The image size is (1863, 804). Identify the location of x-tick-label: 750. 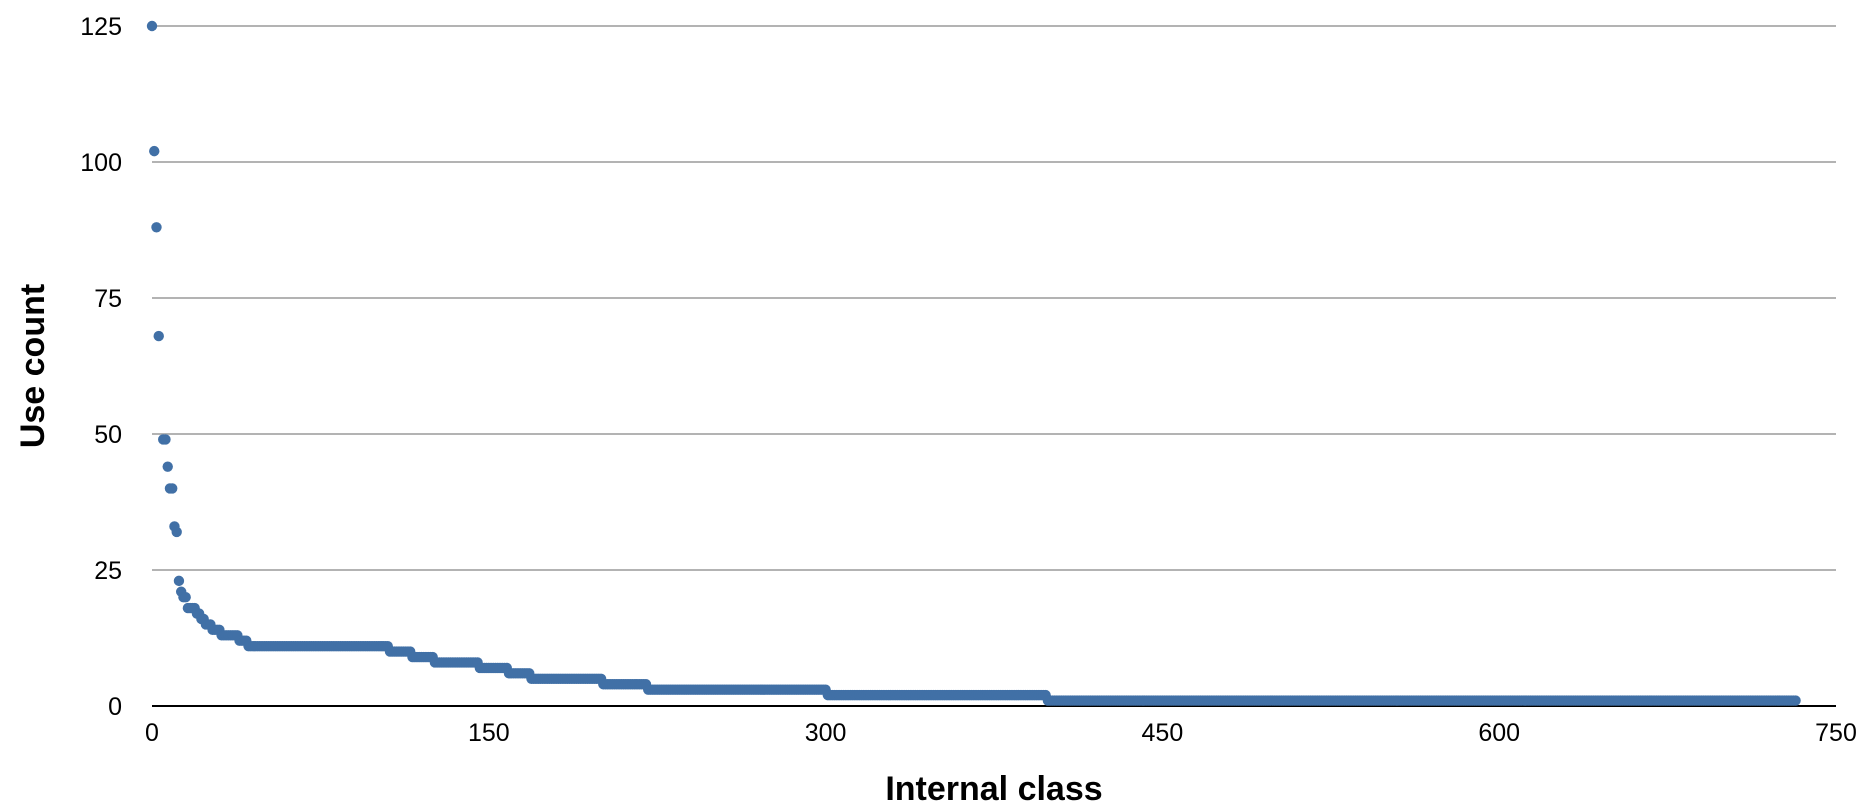
(1836, 733).